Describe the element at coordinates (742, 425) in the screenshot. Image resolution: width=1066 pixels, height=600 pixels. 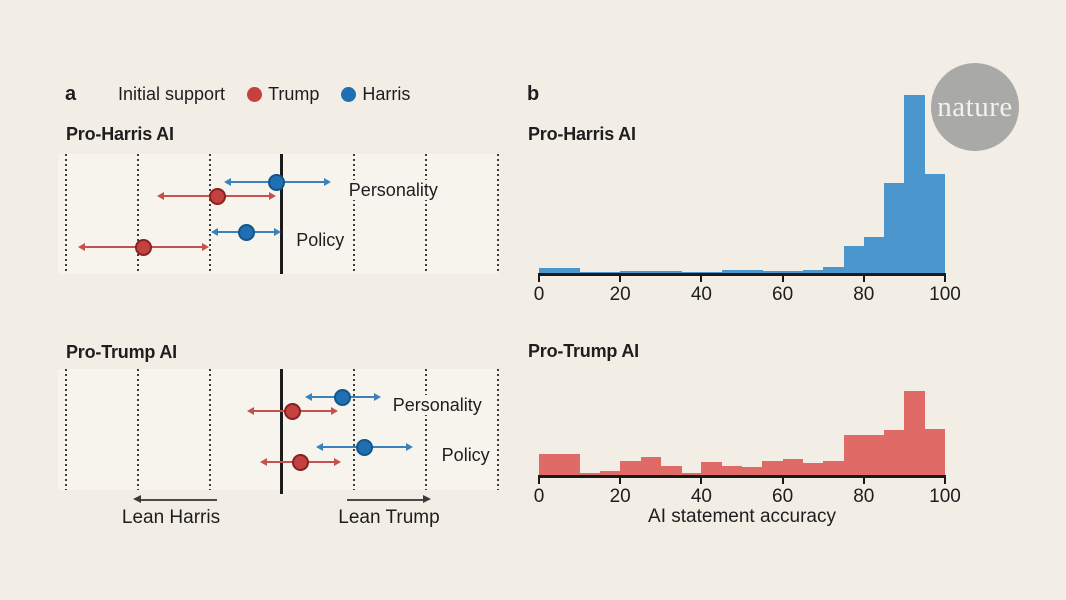
I see `histogram-pro-trump` at that location.